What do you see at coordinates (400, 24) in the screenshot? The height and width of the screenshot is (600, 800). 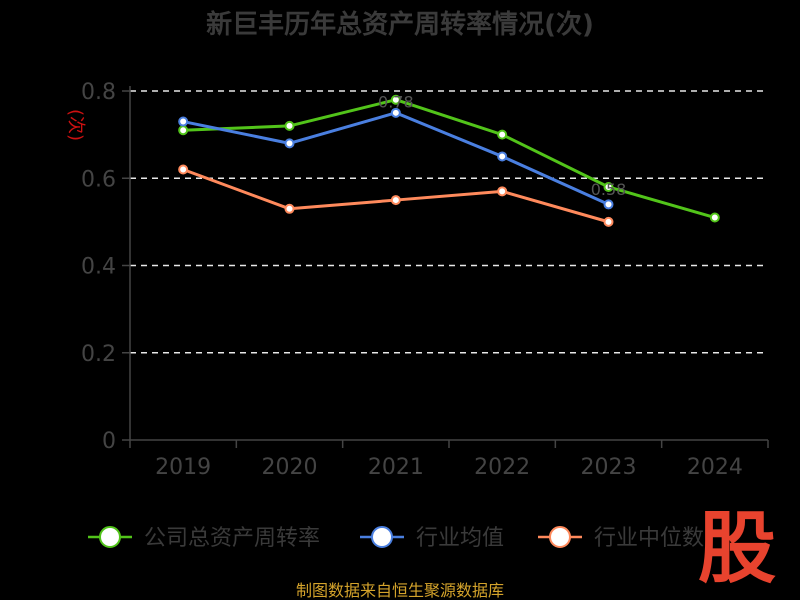 I see `chart-title: 新巨丰历年总资产周转率情况(次)` at bounding box center [400, 24].